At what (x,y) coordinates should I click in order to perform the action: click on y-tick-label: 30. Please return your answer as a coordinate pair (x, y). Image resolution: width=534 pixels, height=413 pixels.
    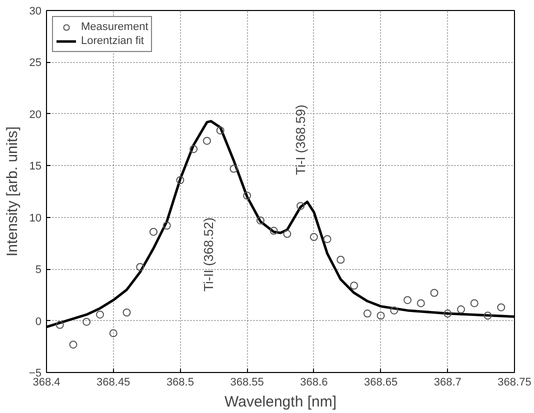
    Looking at the image, I should click on (35, 12).